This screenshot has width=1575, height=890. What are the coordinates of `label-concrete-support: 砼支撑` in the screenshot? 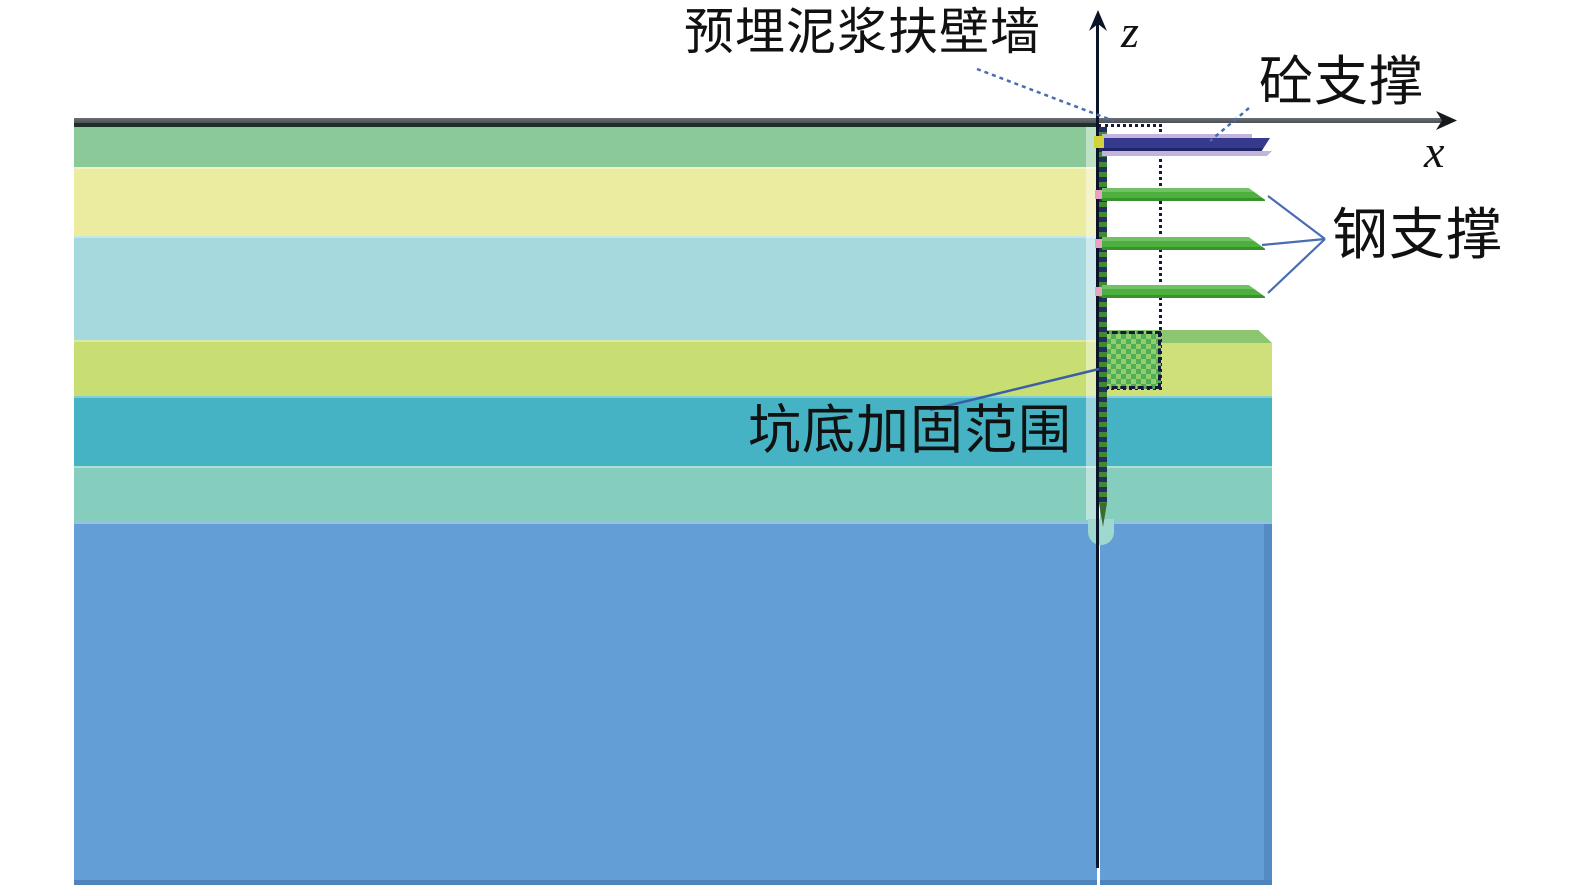 It's located at (1341, 82).